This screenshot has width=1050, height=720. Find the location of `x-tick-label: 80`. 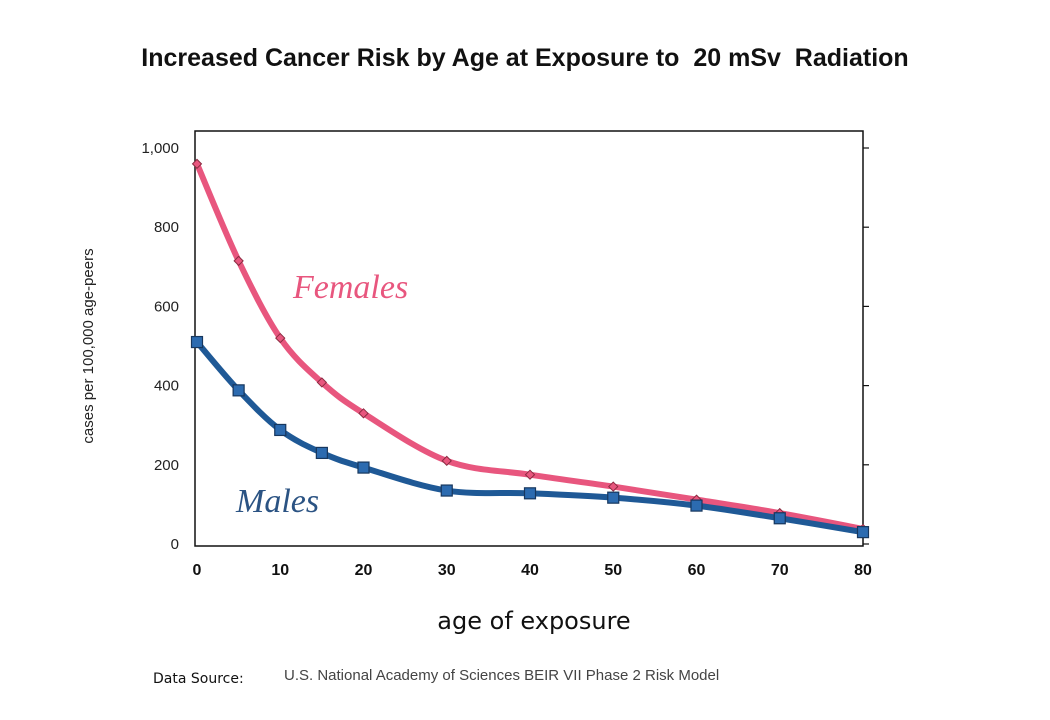

x-tick-label: 80 is located at coordinates (863, 570).